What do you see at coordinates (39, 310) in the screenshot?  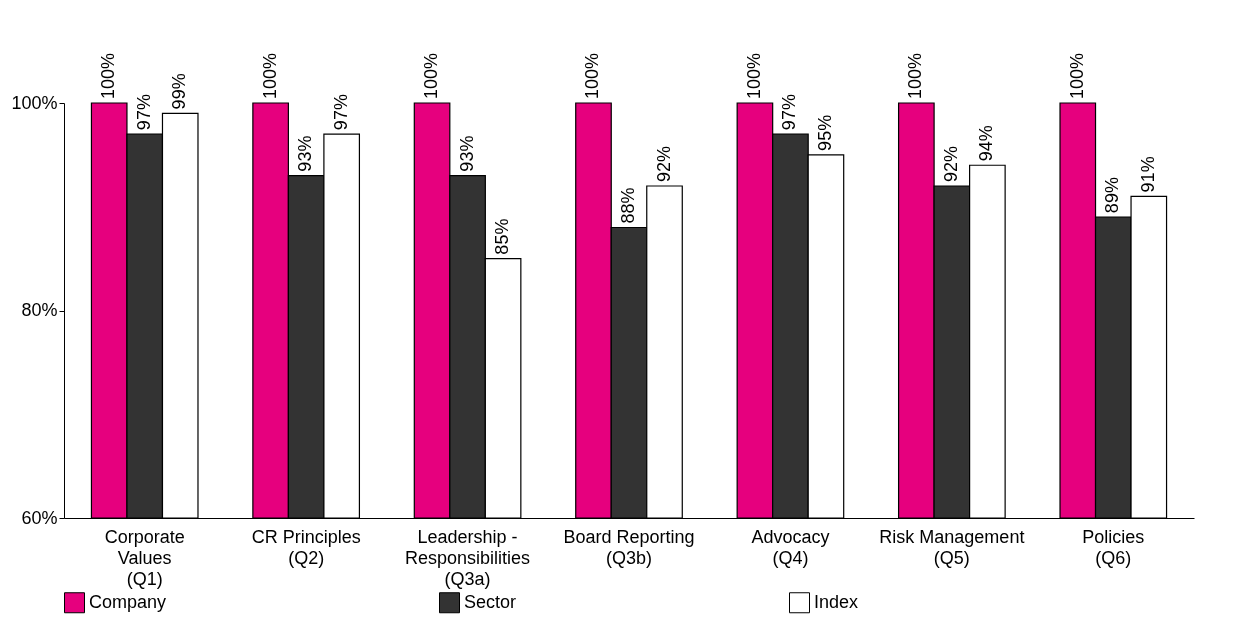 I see `y-tick-label: 80%` at bounding box center [39, 310].